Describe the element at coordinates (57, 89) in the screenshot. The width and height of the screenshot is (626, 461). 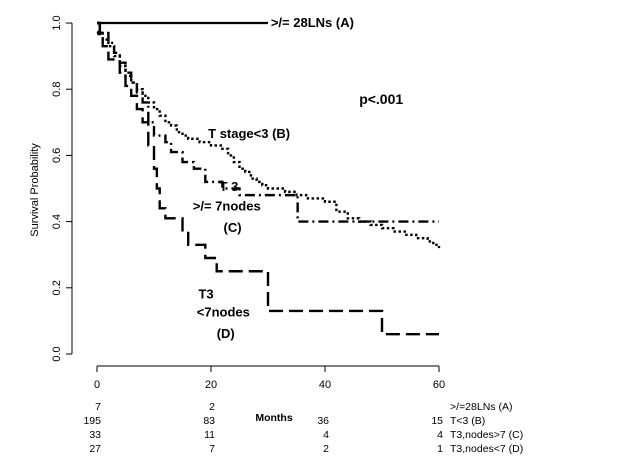
I see `y-tick-label: 0.8` at that location.